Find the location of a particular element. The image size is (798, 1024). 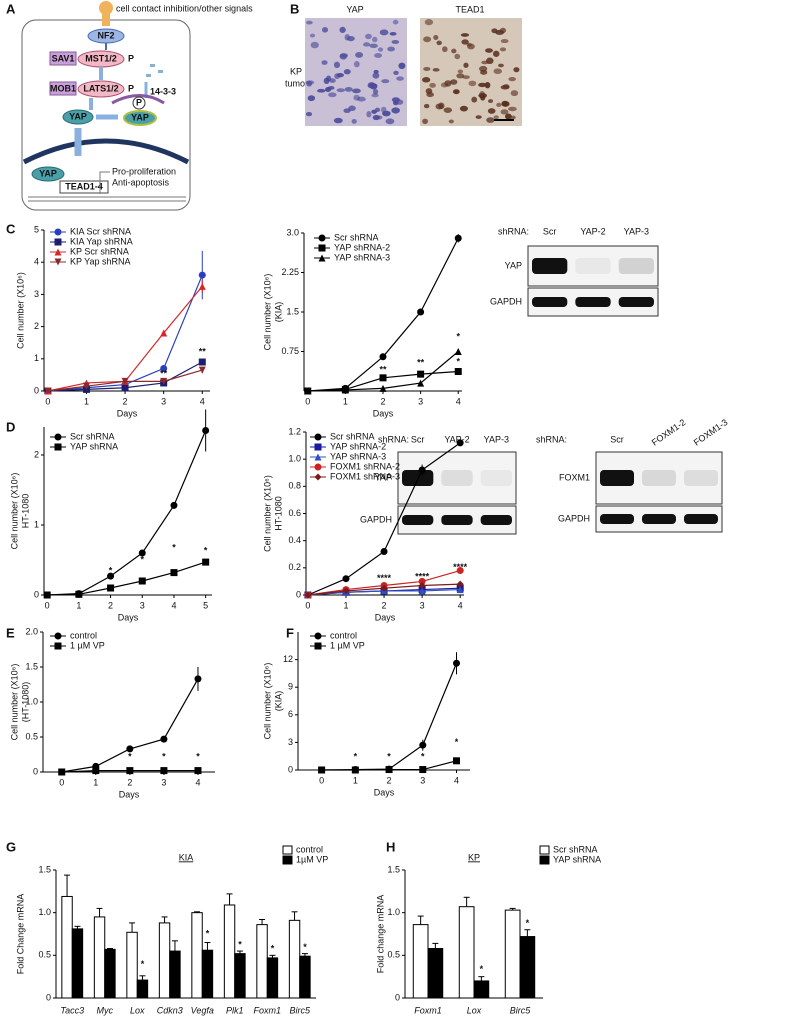

yap-node is located at coordinates (48, 174).